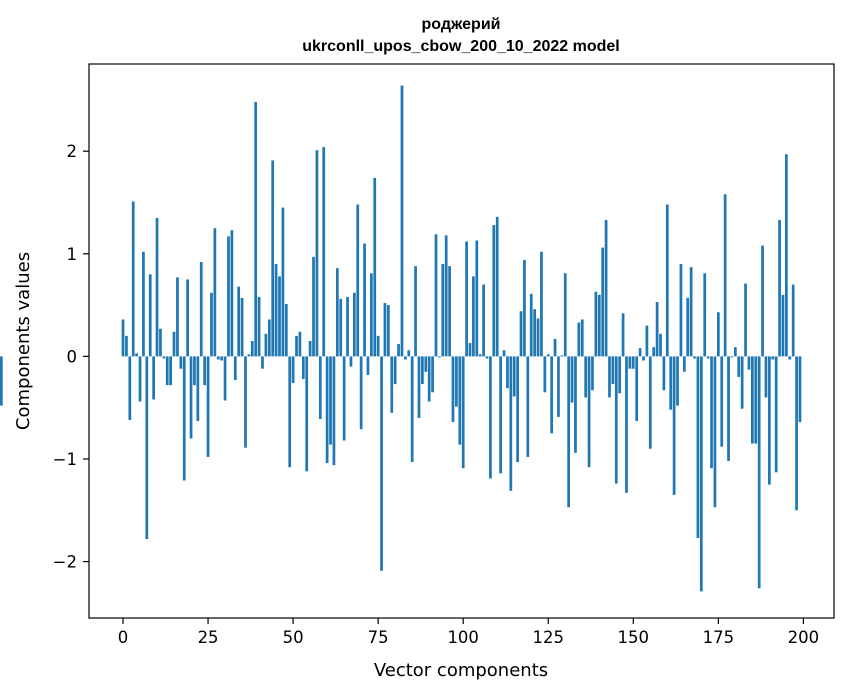 This screenshot has width=847, height=696. What do you see at coordinates (293, 637) in the screenshot?
I see `x-tick-label: 50` at bounding box center [293, 637].